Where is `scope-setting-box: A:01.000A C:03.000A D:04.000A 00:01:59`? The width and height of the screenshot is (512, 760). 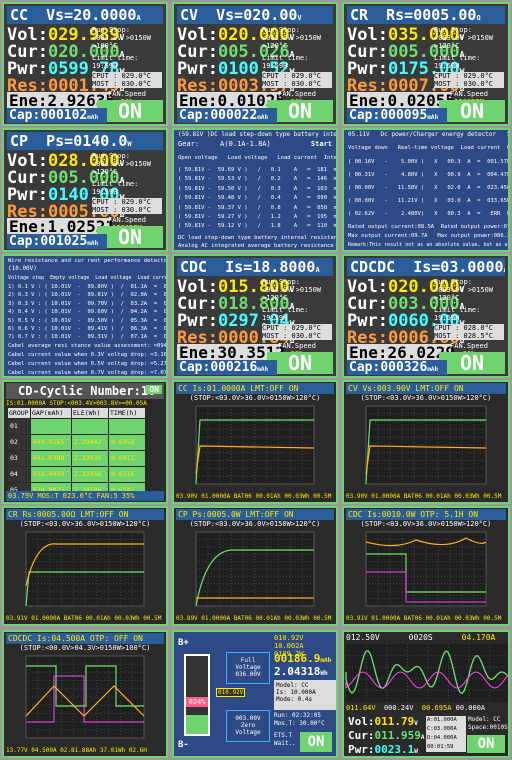 scope-setting-box: A:01.000A C:03.000A D:04.000A 00:01:59 is located at coordinates (446, 734).